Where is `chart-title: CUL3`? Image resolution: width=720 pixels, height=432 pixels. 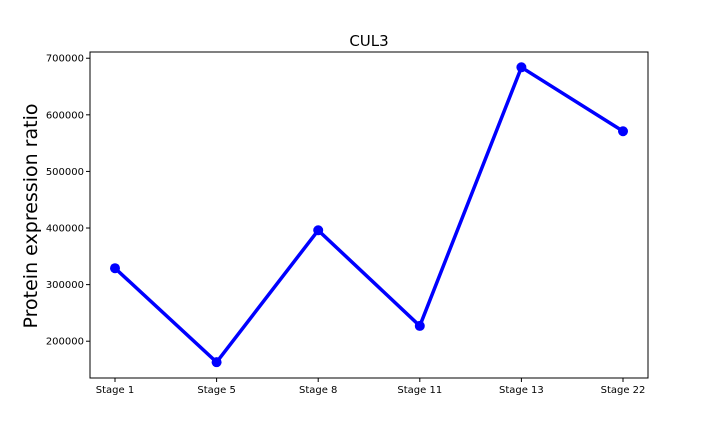
chart-title: CUL3 is located at coordinates (368, 41).